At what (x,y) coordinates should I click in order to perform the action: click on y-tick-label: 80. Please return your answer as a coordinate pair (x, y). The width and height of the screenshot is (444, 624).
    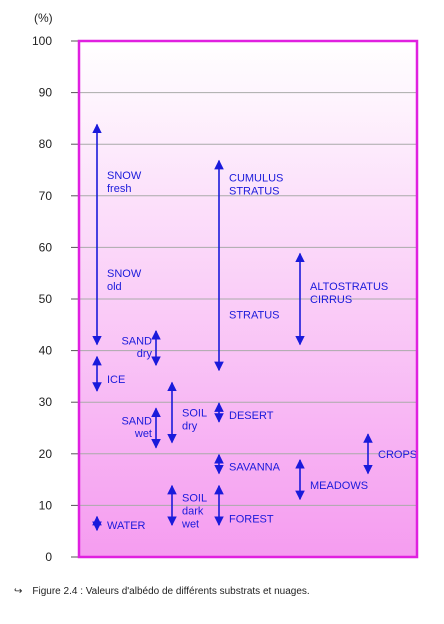
    Looking at the image, I should click on (46, 144).